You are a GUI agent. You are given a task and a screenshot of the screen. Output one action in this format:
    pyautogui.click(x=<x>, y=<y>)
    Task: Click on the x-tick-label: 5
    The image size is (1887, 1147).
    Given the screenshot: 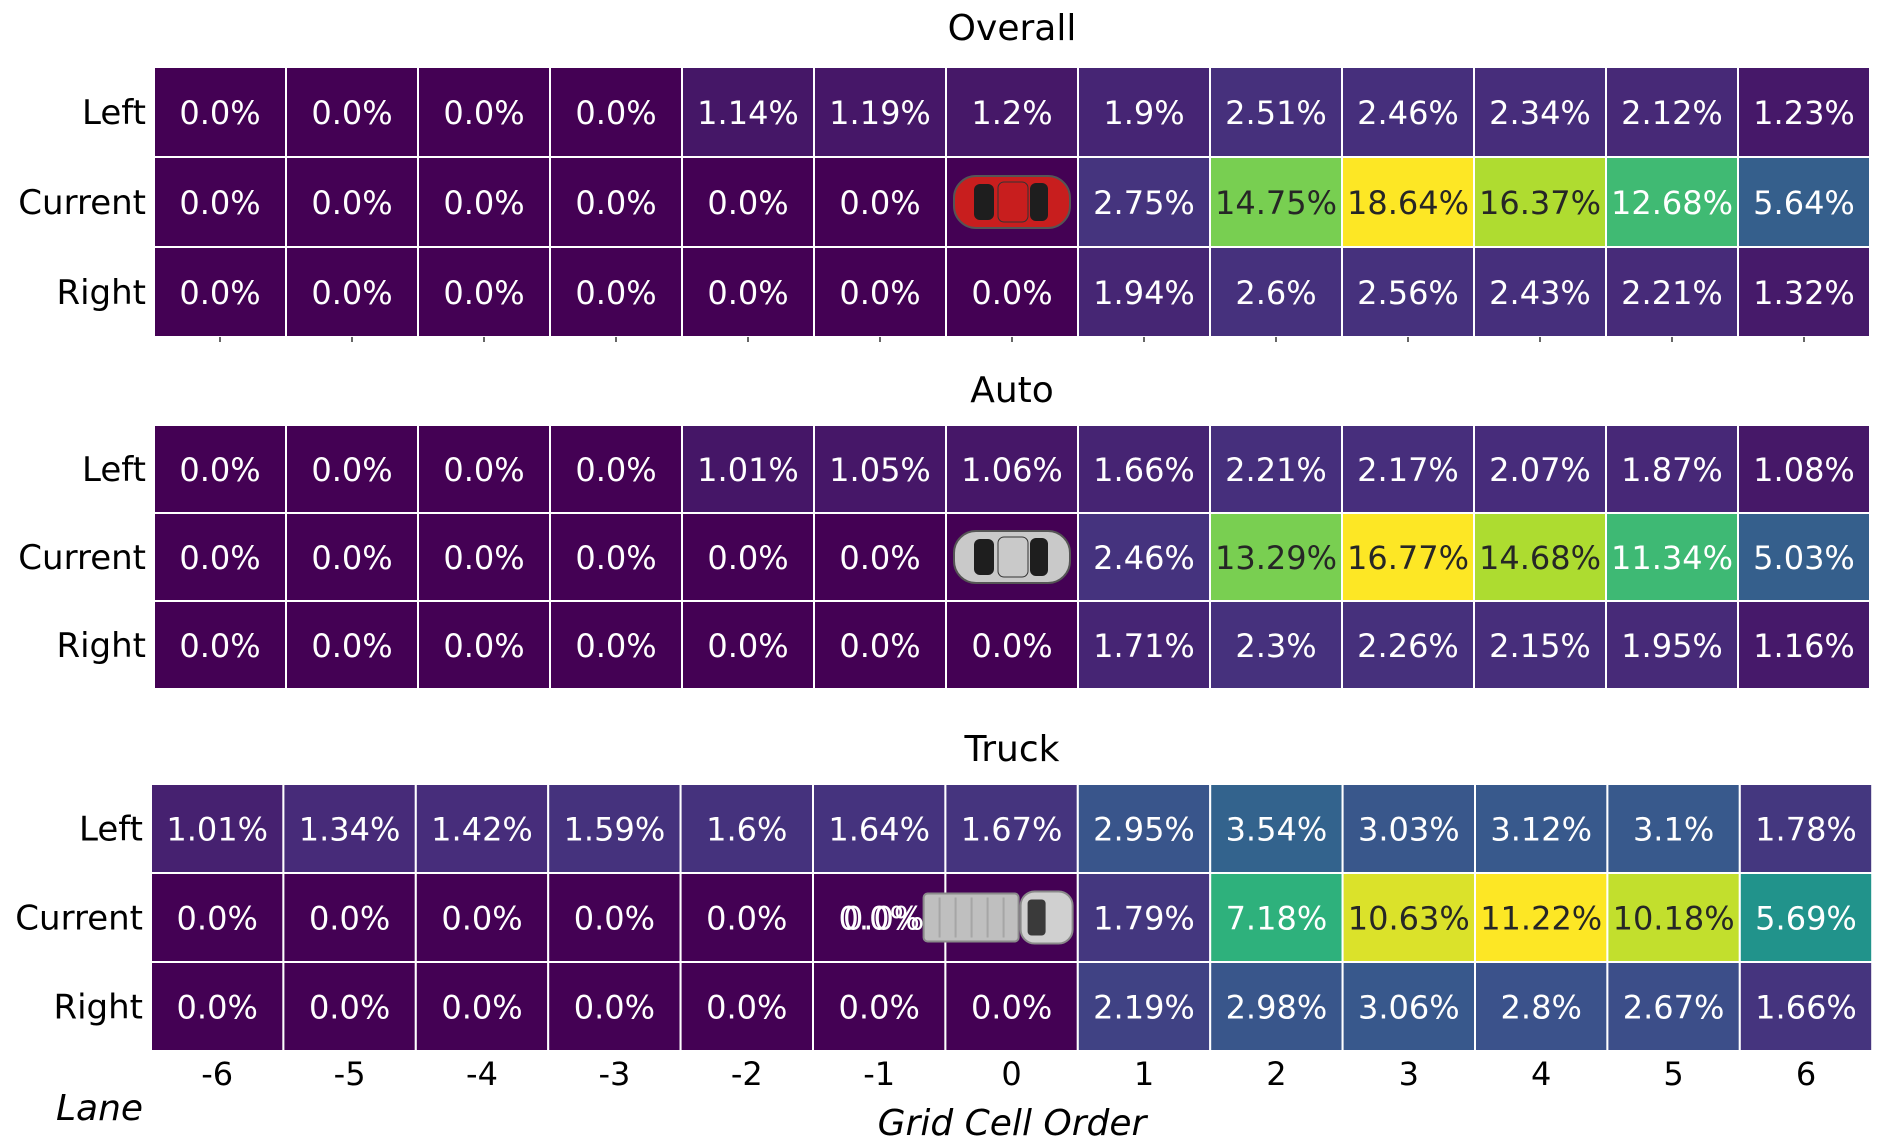 What is the action you would take?
    pyautogui.click(x=1673, y=1074)
    